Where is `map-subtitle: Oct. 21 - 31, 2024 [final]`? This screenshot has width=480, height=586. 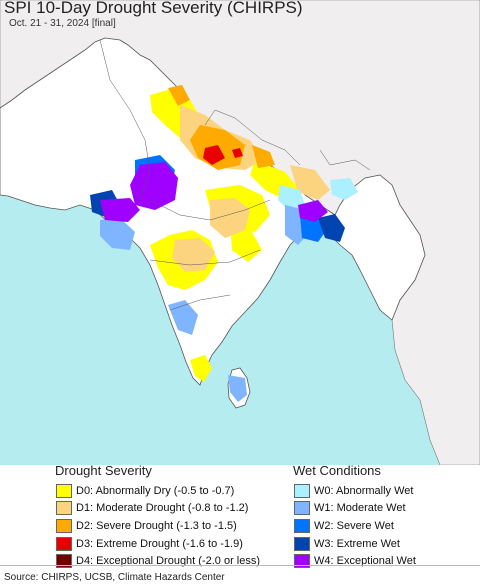
map-subtitle: Oct. 21 - 31, 2024 [final] is located at coordinates (62, 23).